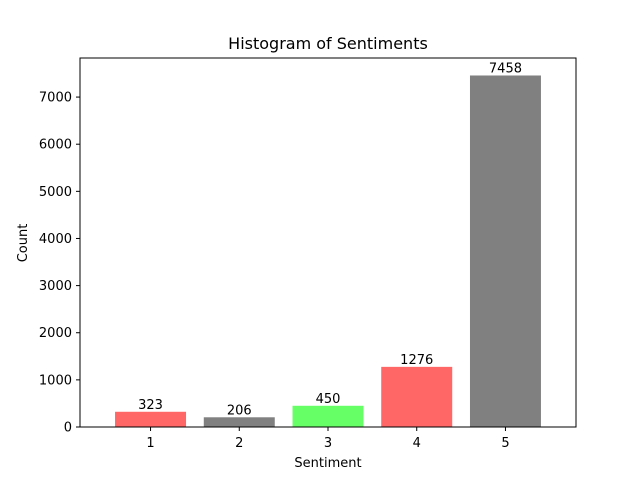  Describe the element at coordinates (59, 263) in the screenshot. I see `y-axis-ticks: 0 1000 2000 3000 4000 5000 6000 7000` at that location.